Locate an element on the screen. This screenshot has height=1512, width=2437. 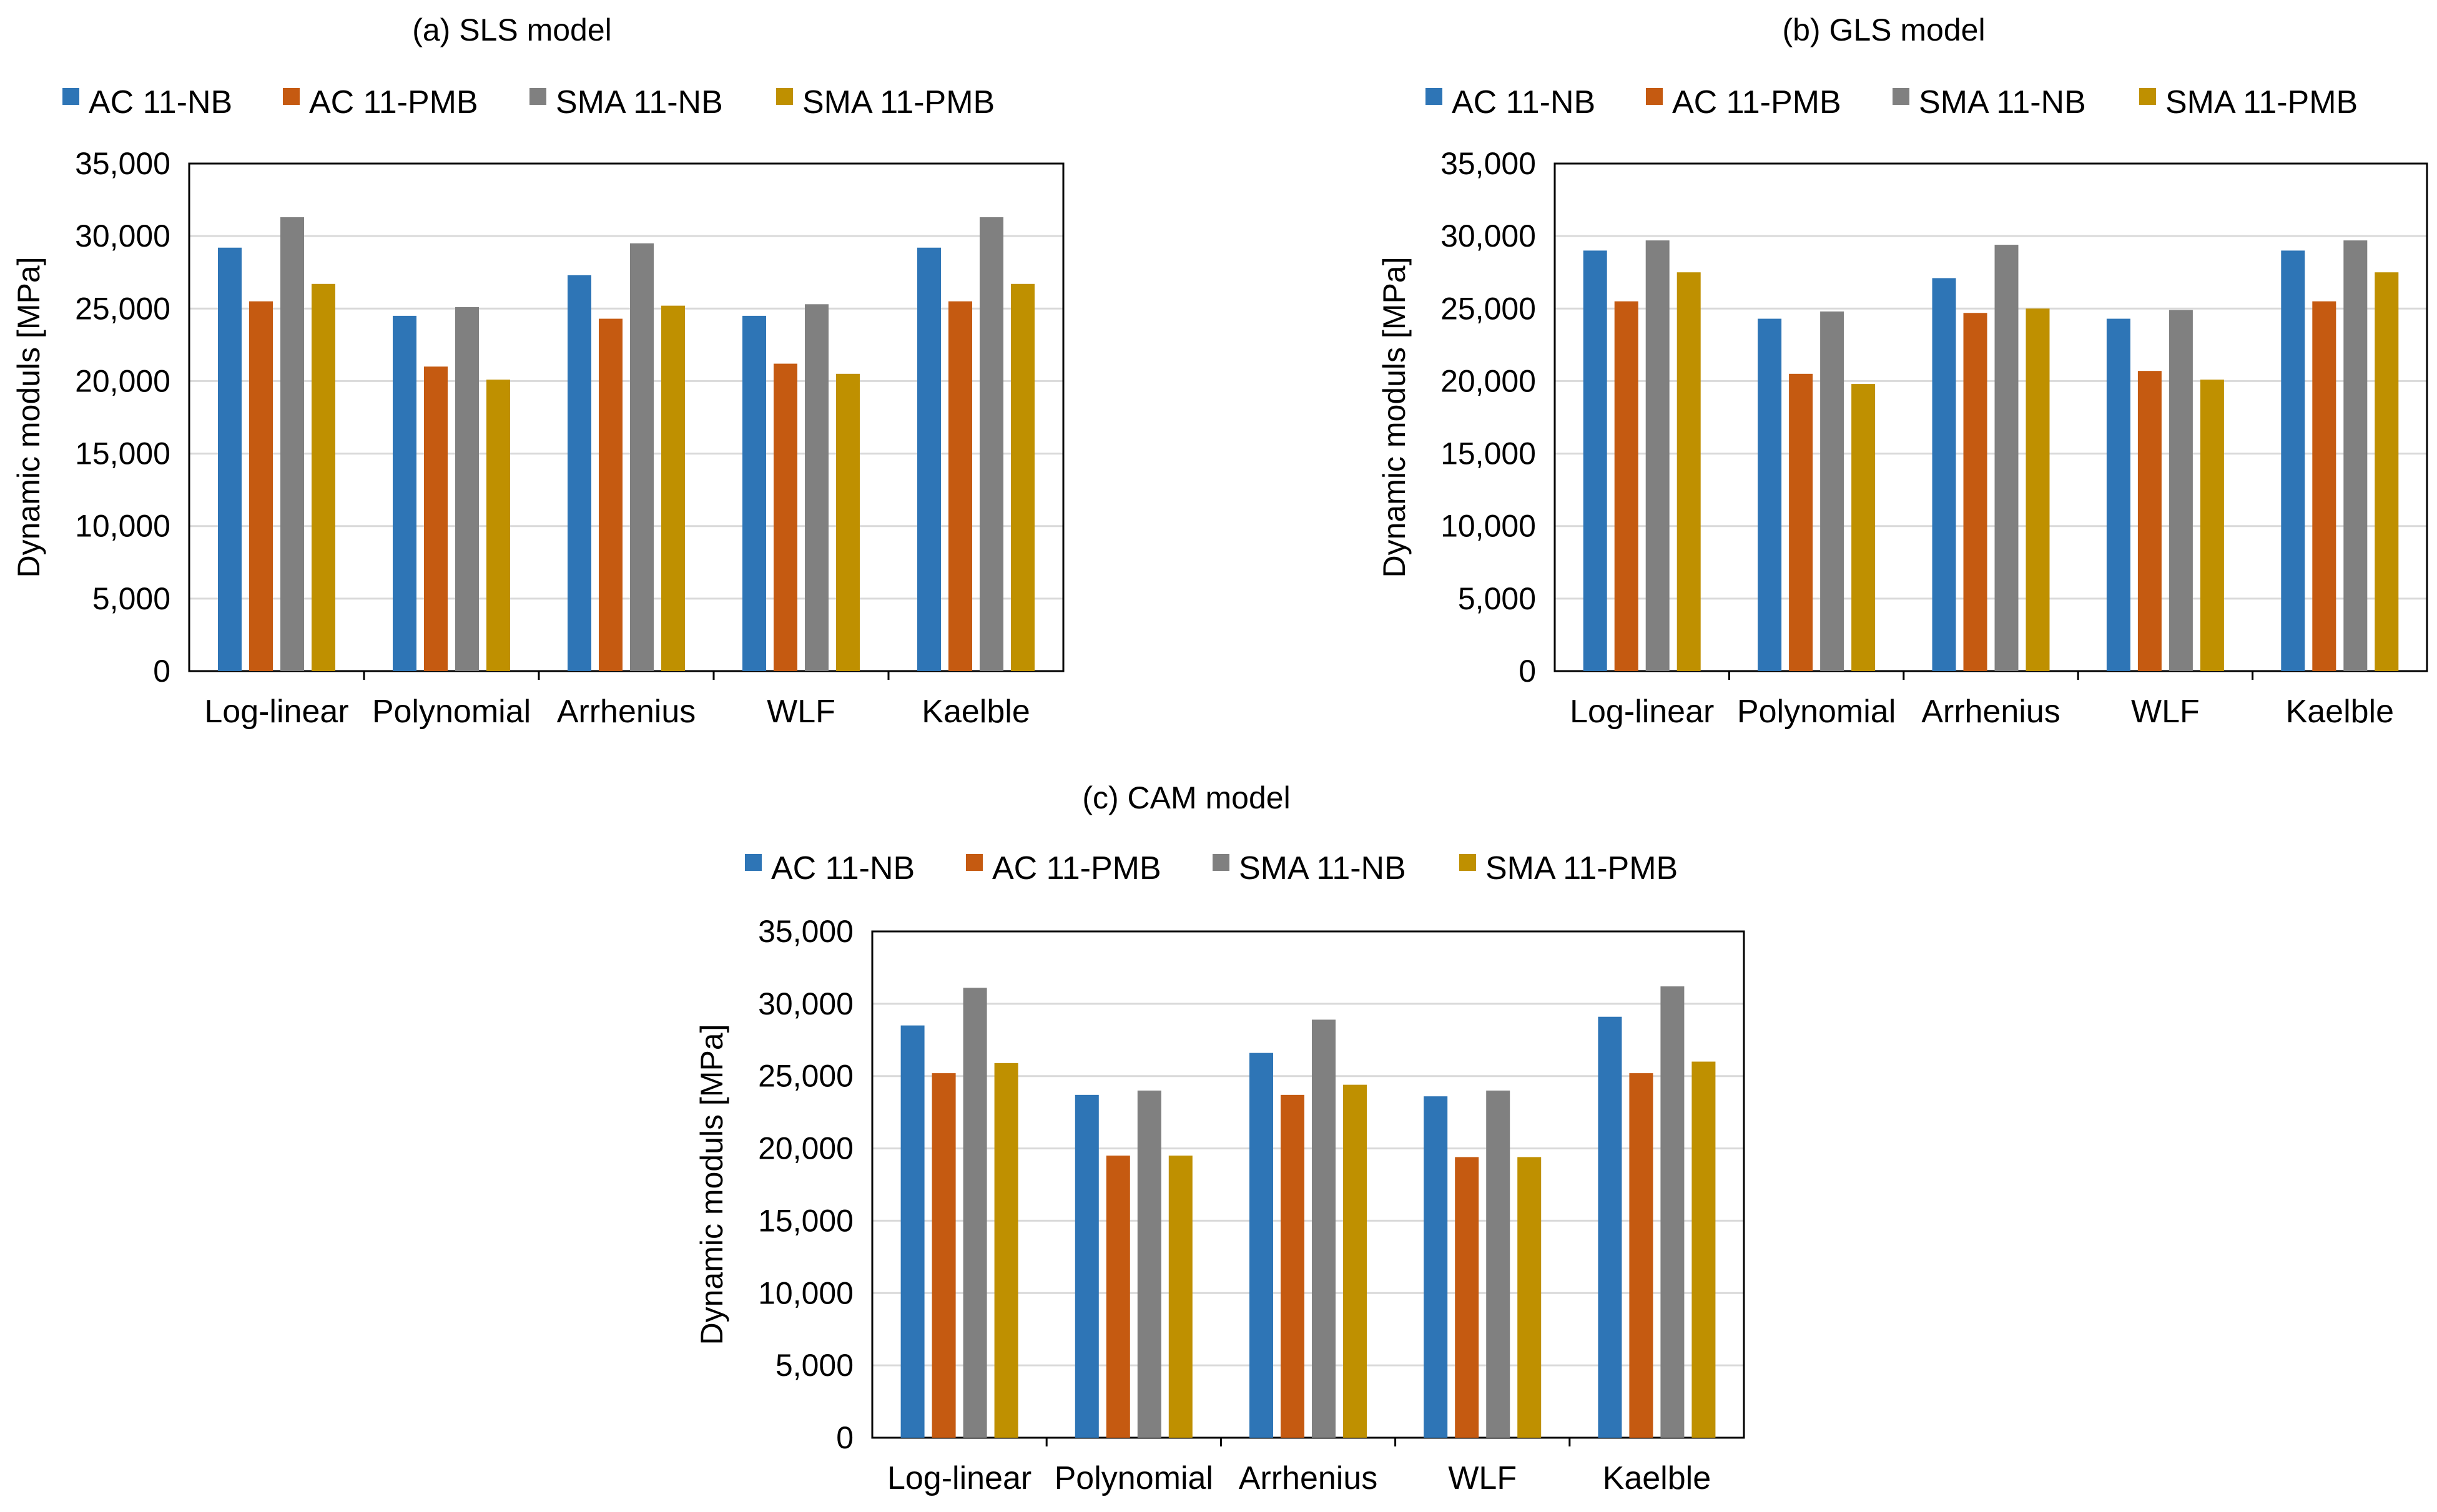
y-tick-label: 10,000 is located at coordinates (123, 526).